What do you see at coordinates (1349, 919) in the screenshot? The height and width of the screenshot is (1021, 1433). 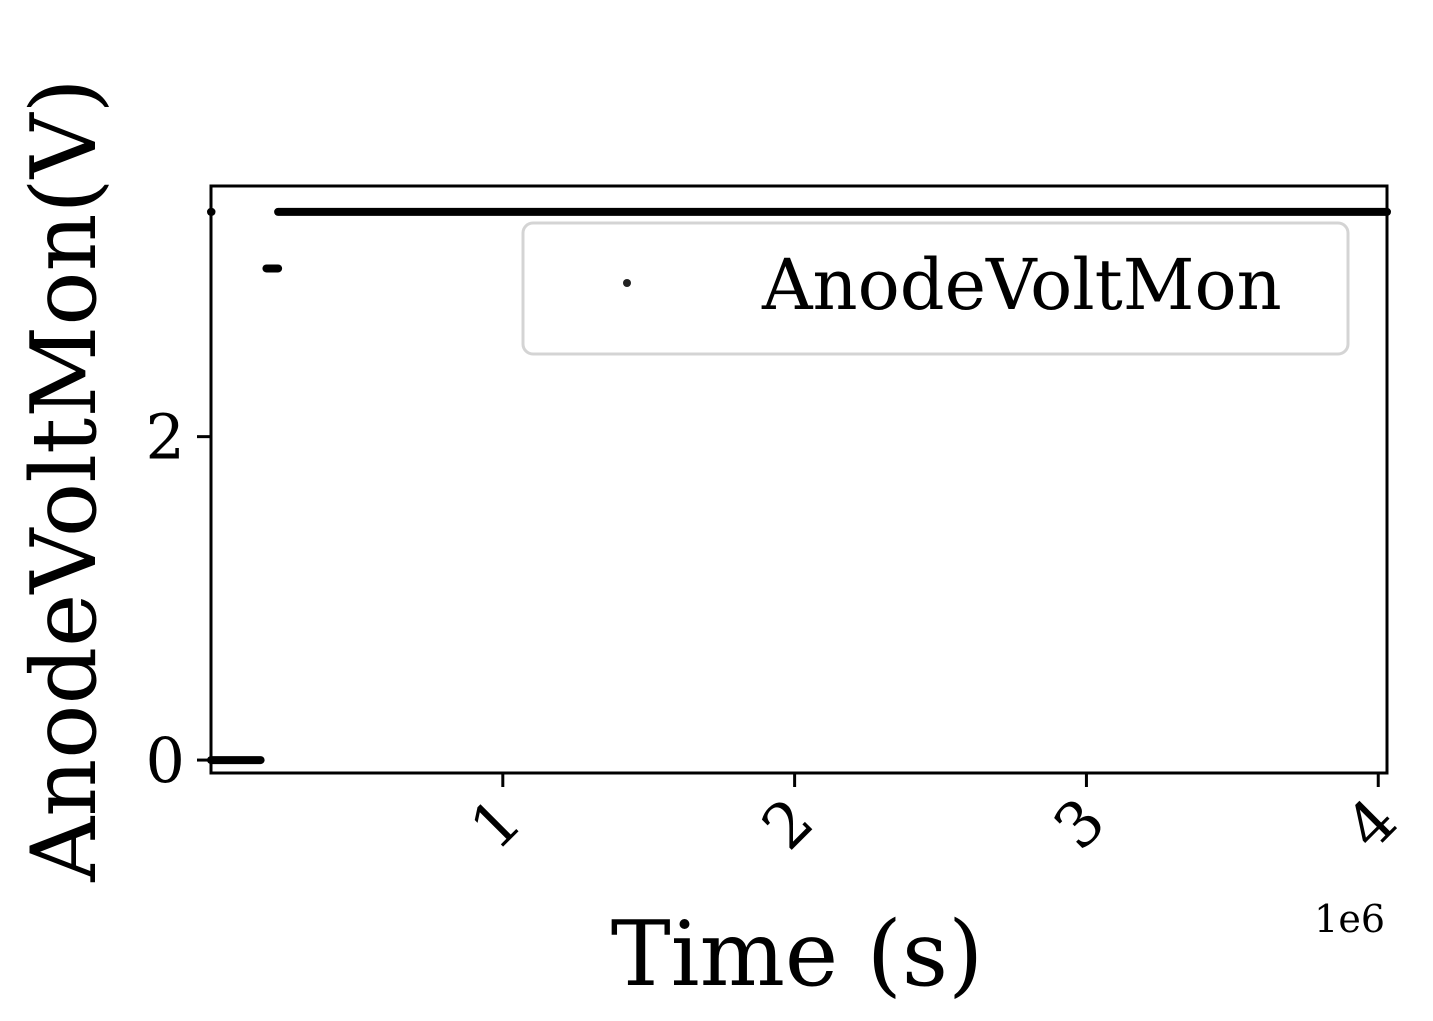 I see `x-axis-offset-label: 1e6` at bounding box center [1349, 919].